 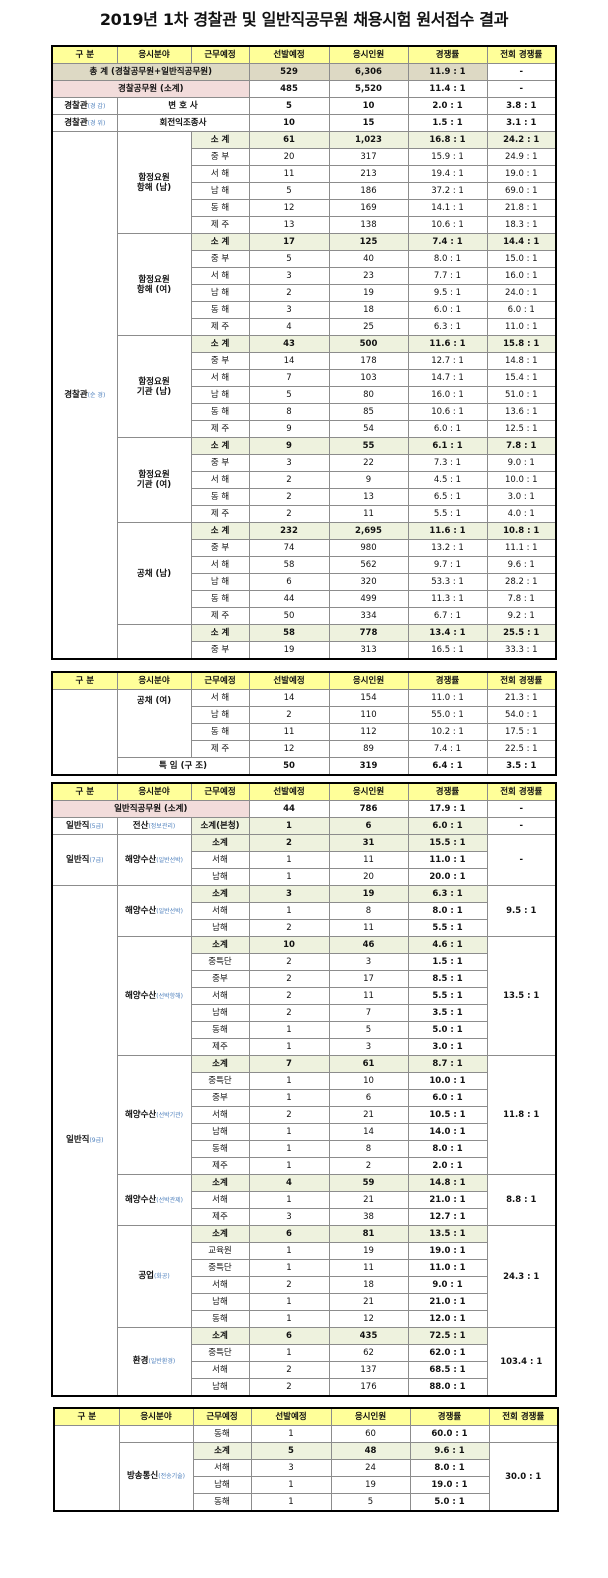 I want to click on table-cell: 해양수산(일반선박), so click(x=154, y=911).